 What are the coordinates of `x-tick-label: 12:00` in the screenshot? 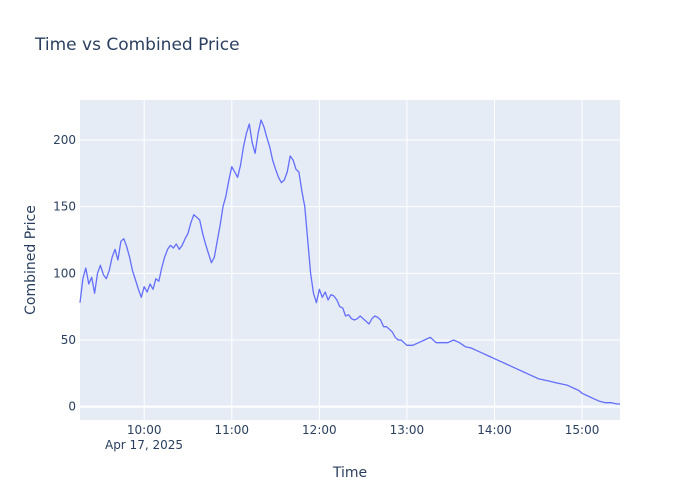 It's located at (319, 430).